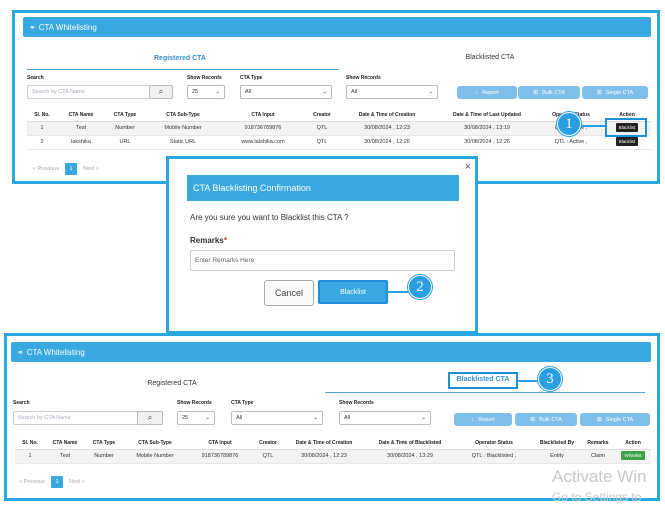  I want to click on pagination: « Previous 1 Next », so click(66, 169).